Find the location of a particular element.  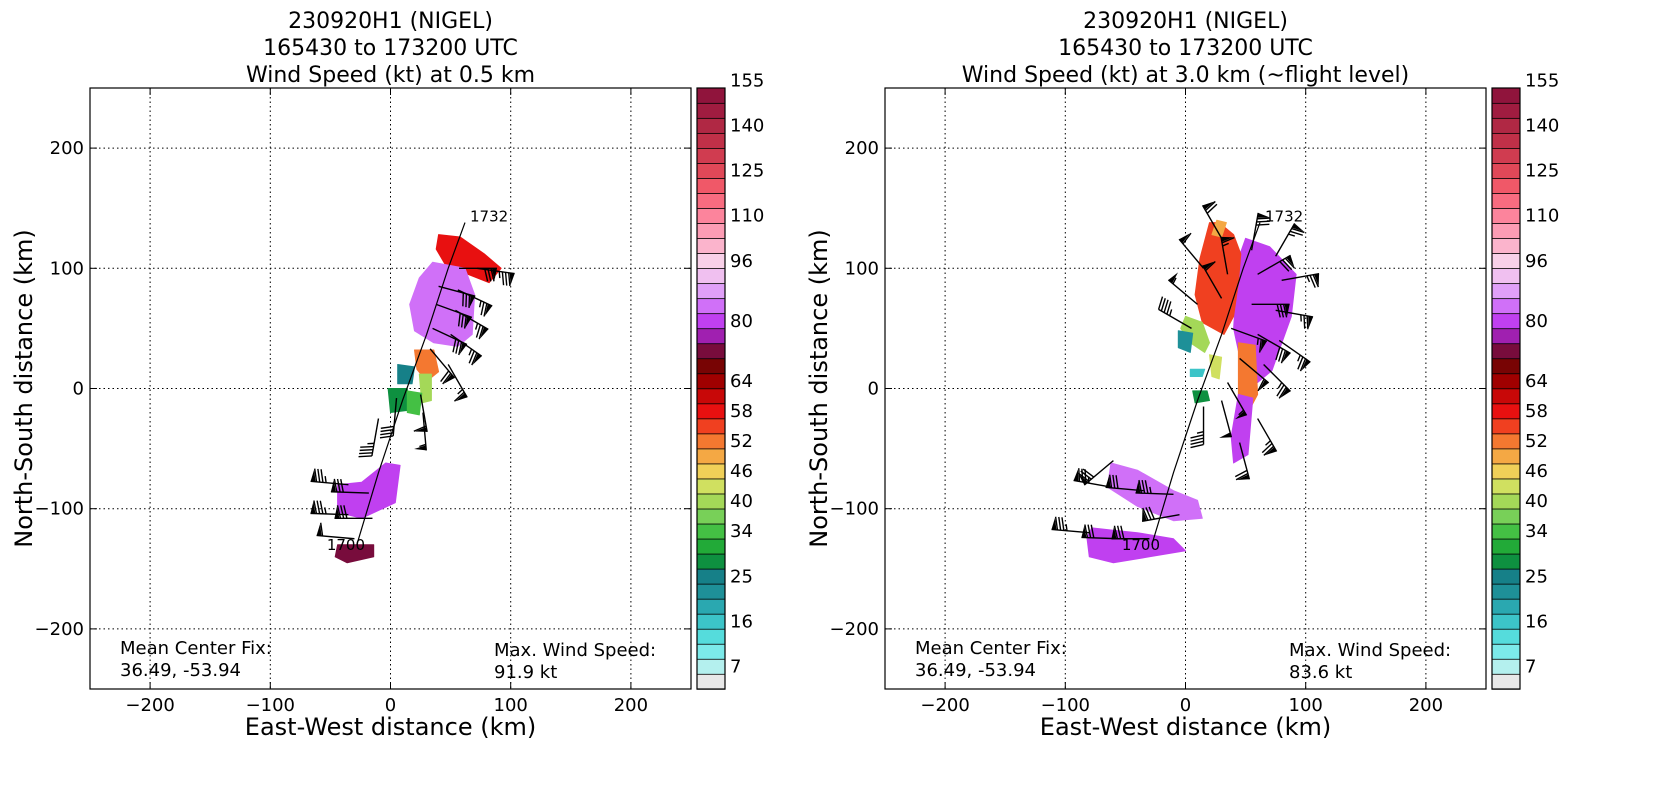

x-tick-label: −200 is located at coordinates (149, 705).